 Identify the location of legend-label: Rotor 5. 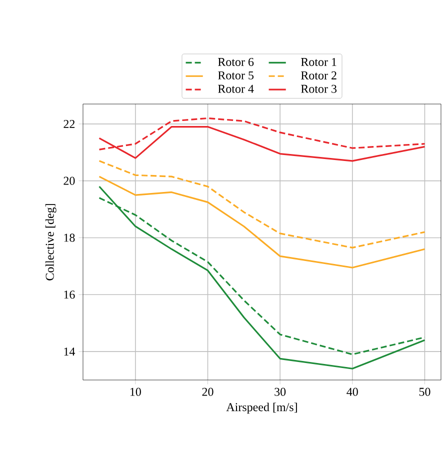
(236, 75).